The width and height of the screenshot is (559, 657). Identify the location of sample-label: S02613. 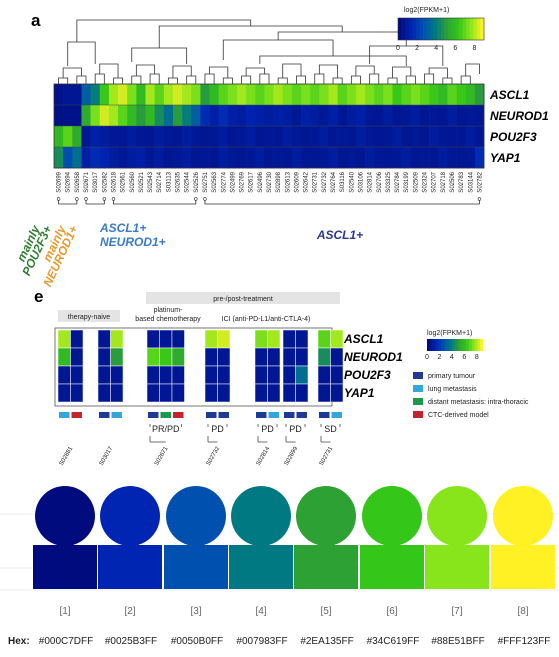
(288, 181).